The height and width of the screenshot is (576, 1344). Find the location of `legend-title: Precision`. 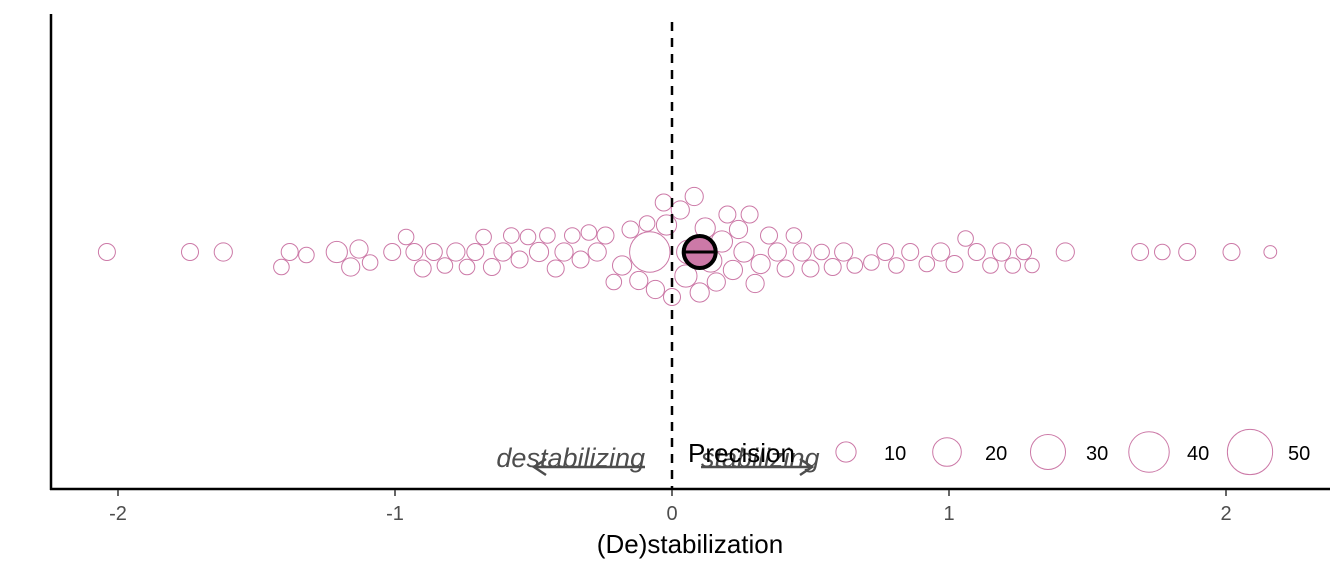

legend-title: Precision is located at coordinates (741, 453).